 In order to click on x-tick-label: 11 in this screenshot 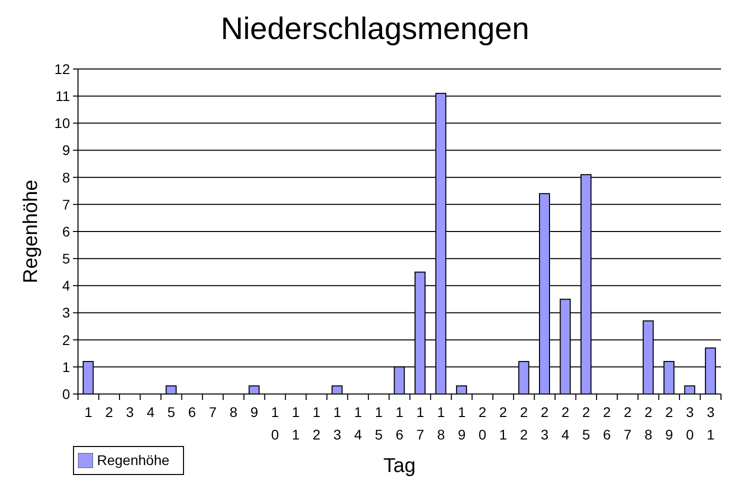, I will do `click(296, 426)`.